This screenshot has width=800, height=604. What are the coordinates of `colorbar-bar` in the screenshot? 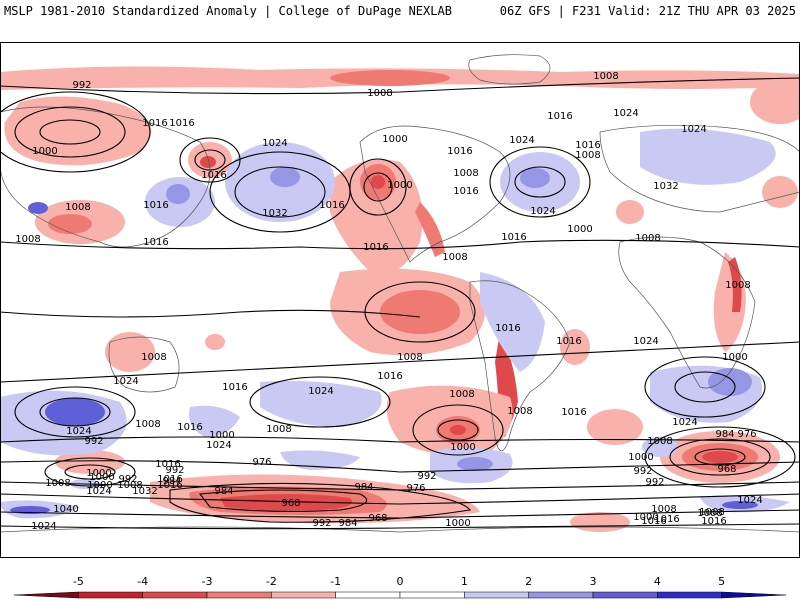 It's located at (400, 595).